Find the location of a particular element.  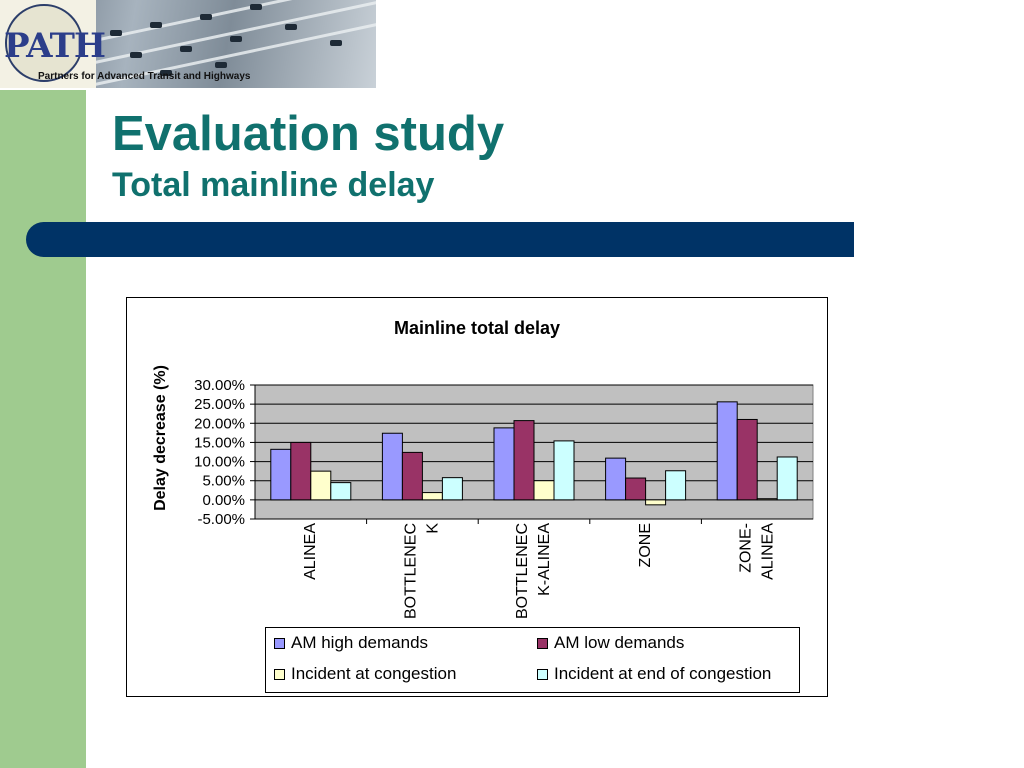

y-tick-label: 5.00% is located at coordinates (223, 481).